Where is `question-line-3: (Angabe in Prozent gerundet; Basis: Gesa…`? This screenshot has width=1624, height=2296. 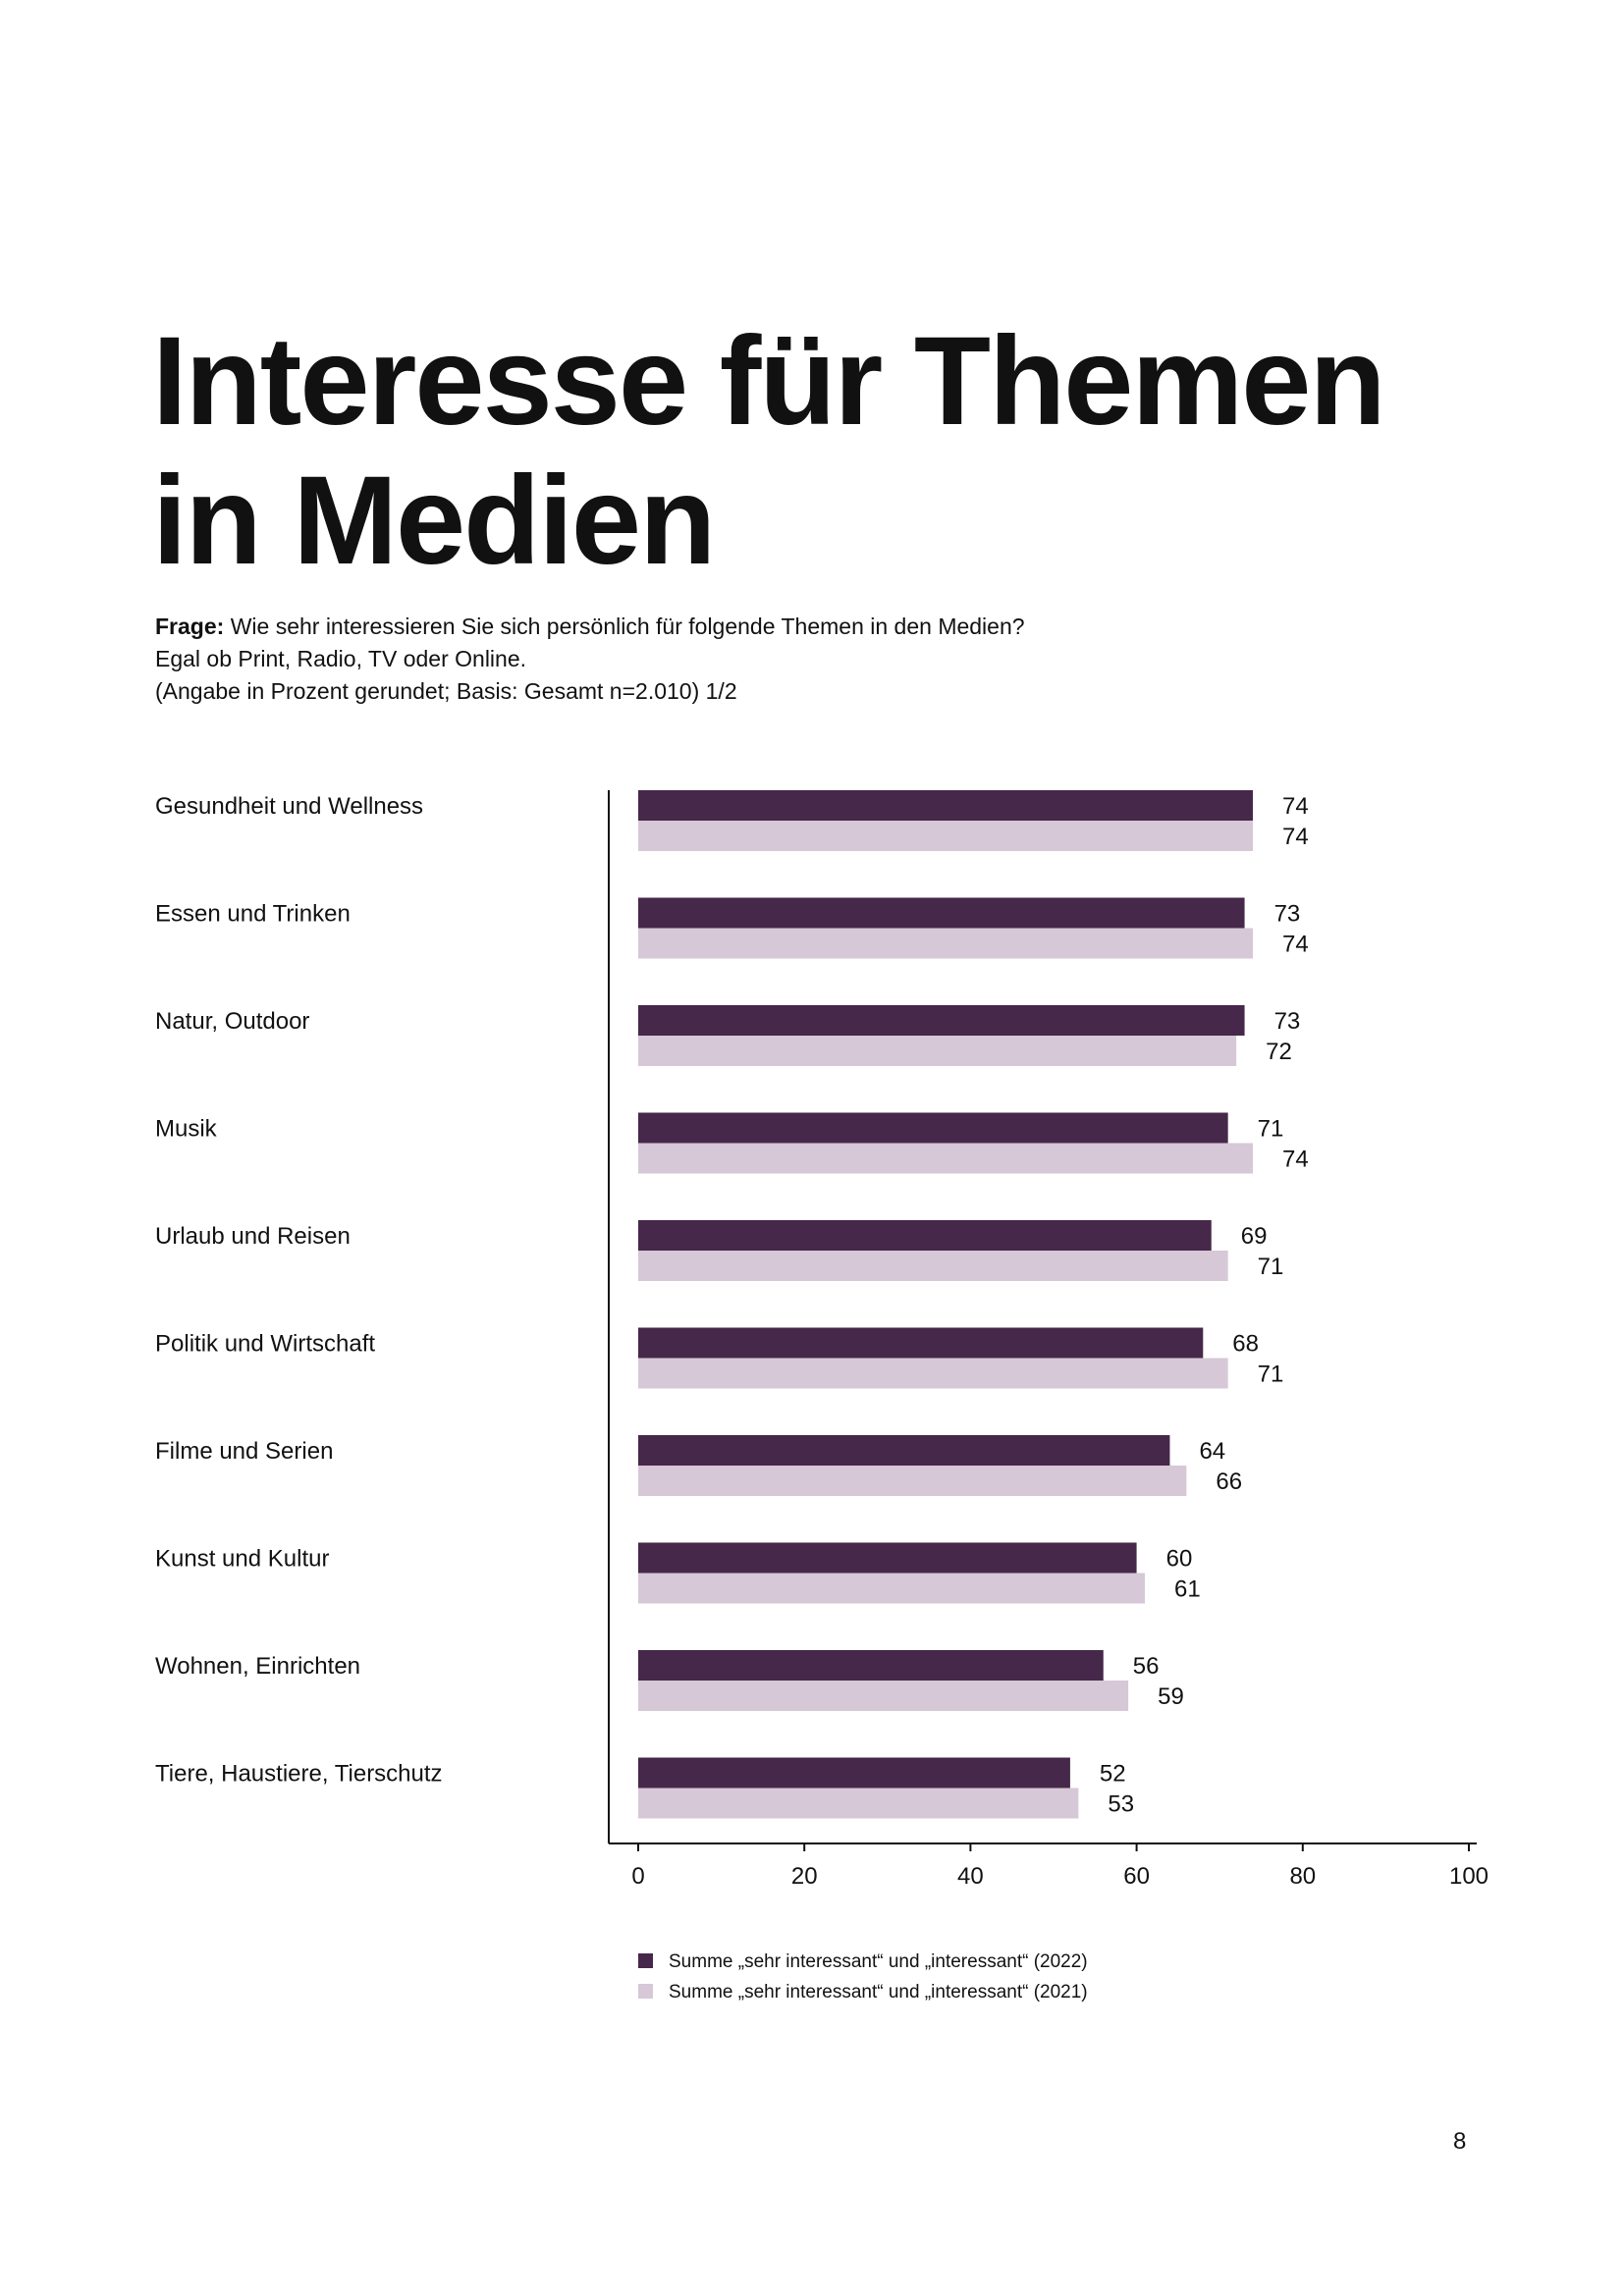
question-line-3: (Angabe in Prozent gerundet; Basis: Gesa… is located at coordinates (446, 691).